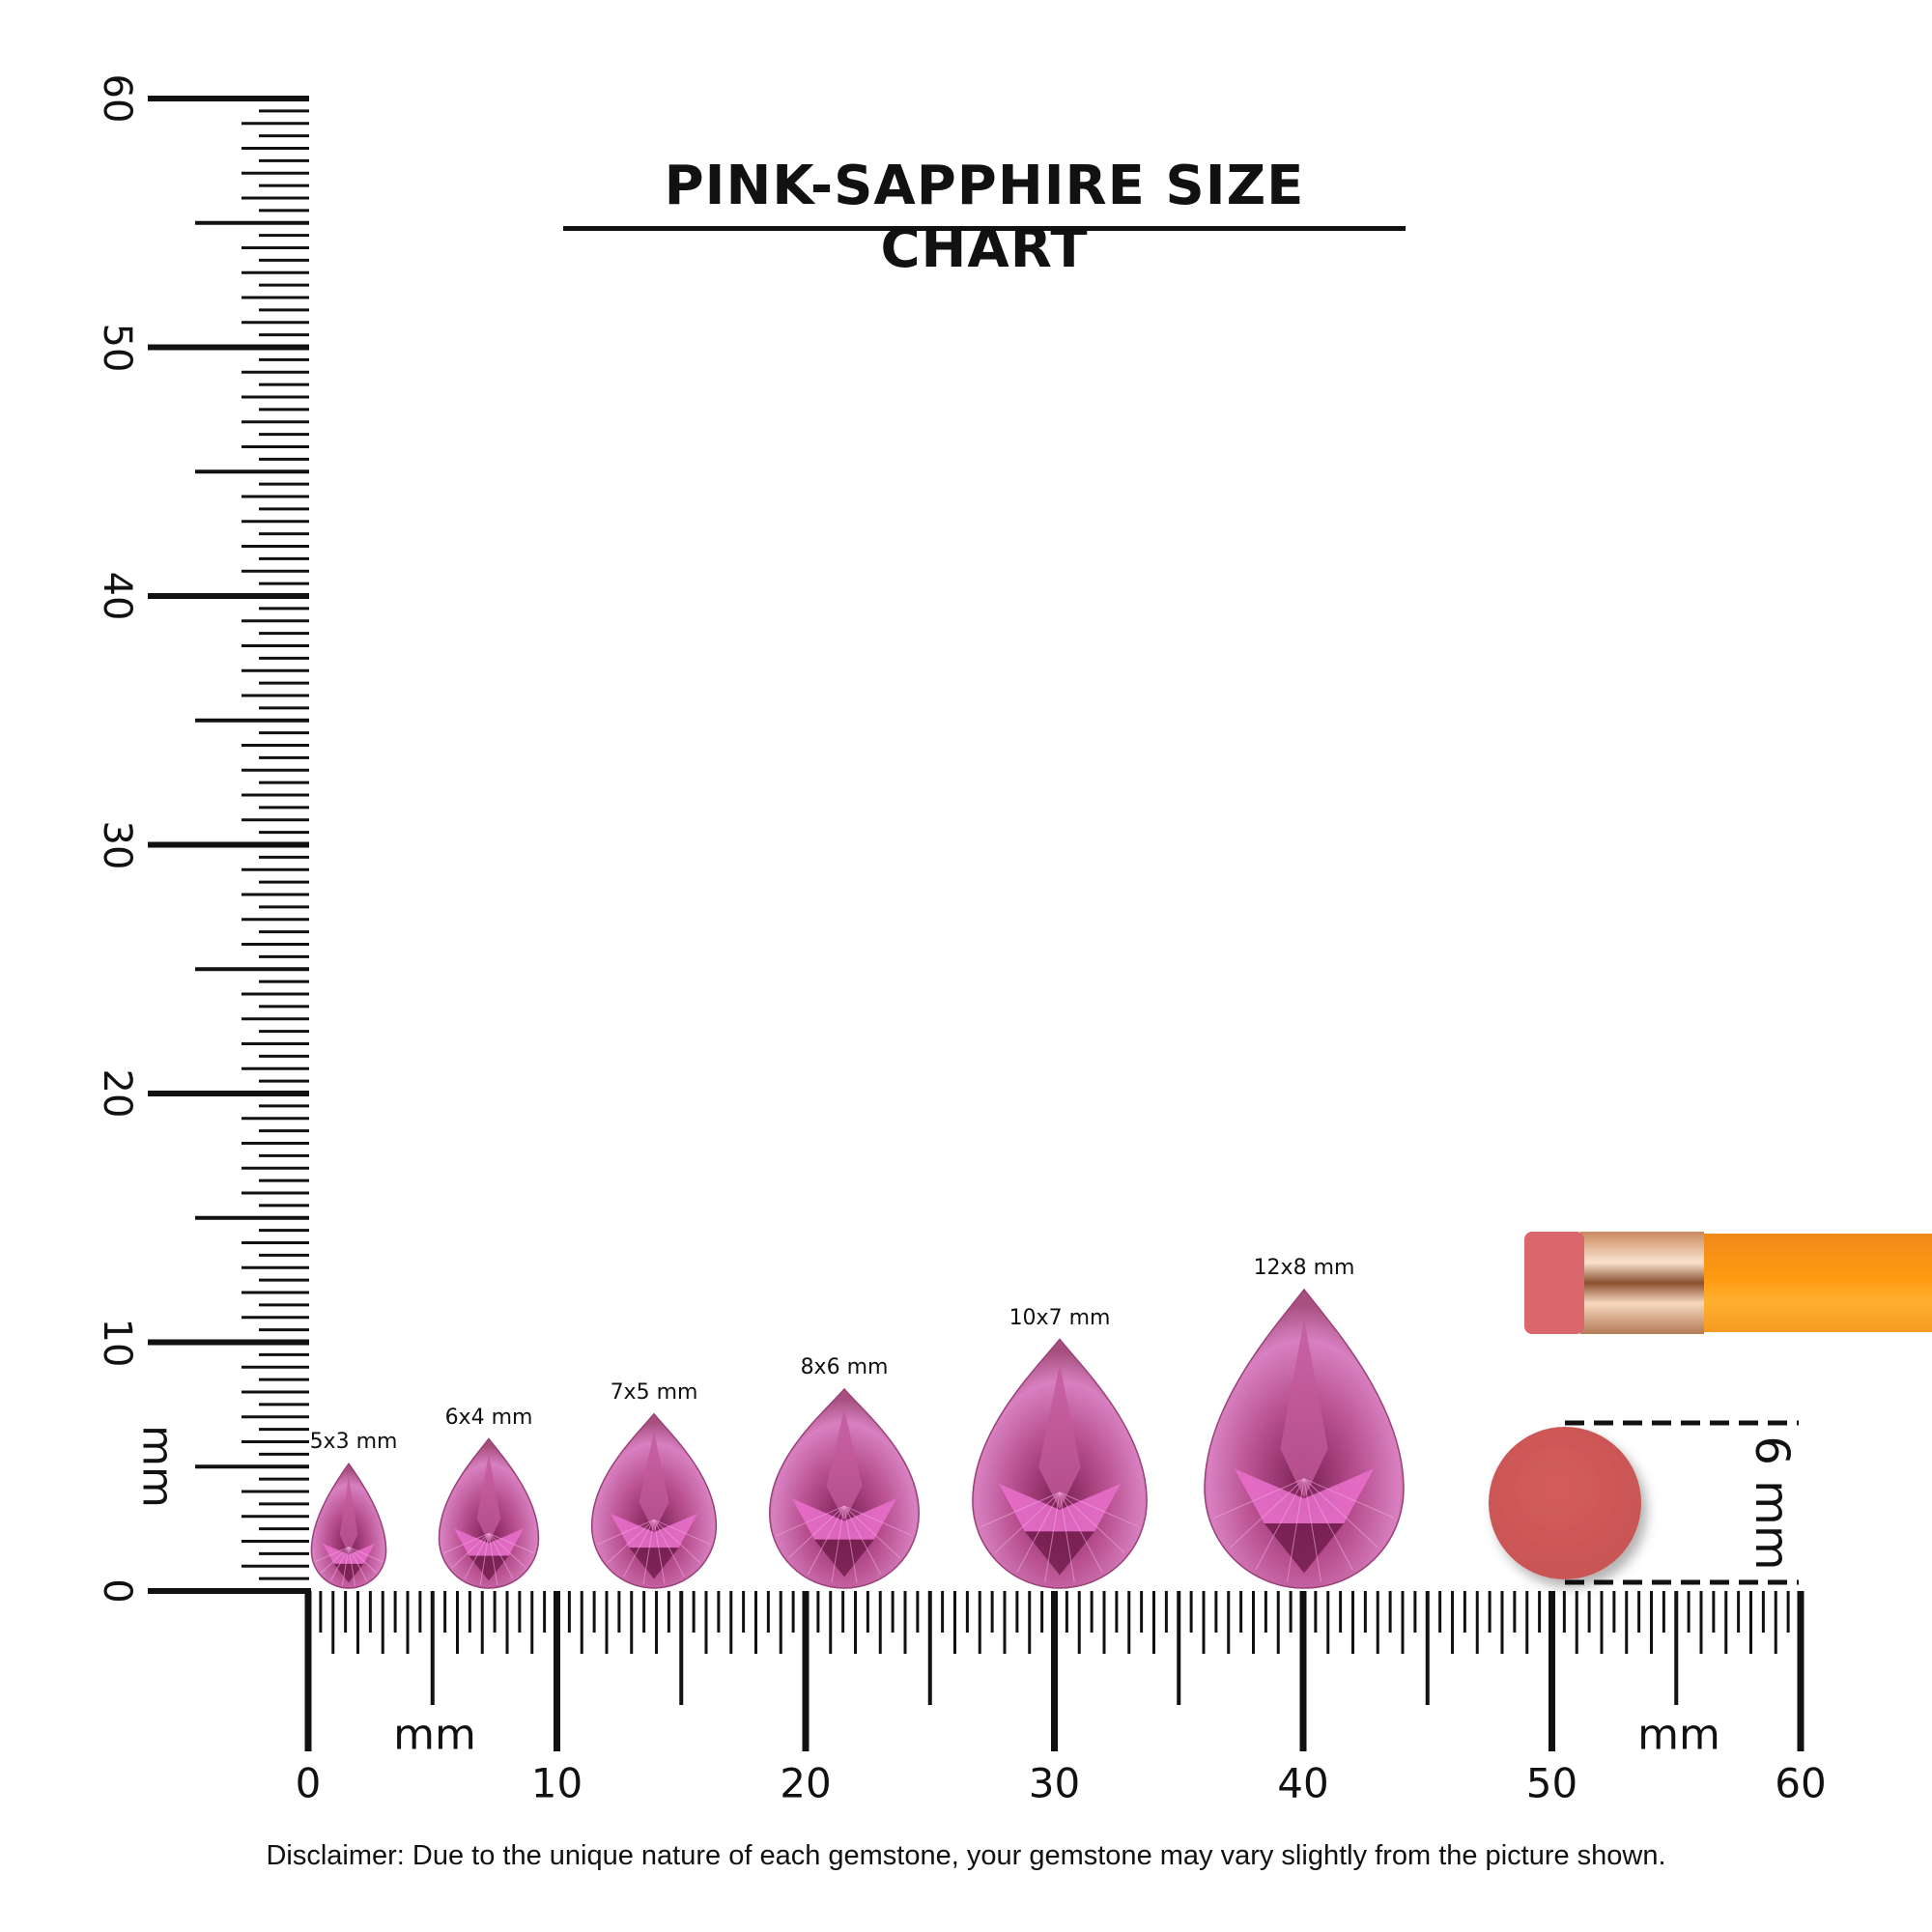 The height and width of the screenshot is (1932, 1932). I want to click on gem-pear-10x7mm, so click(1060, 1463).